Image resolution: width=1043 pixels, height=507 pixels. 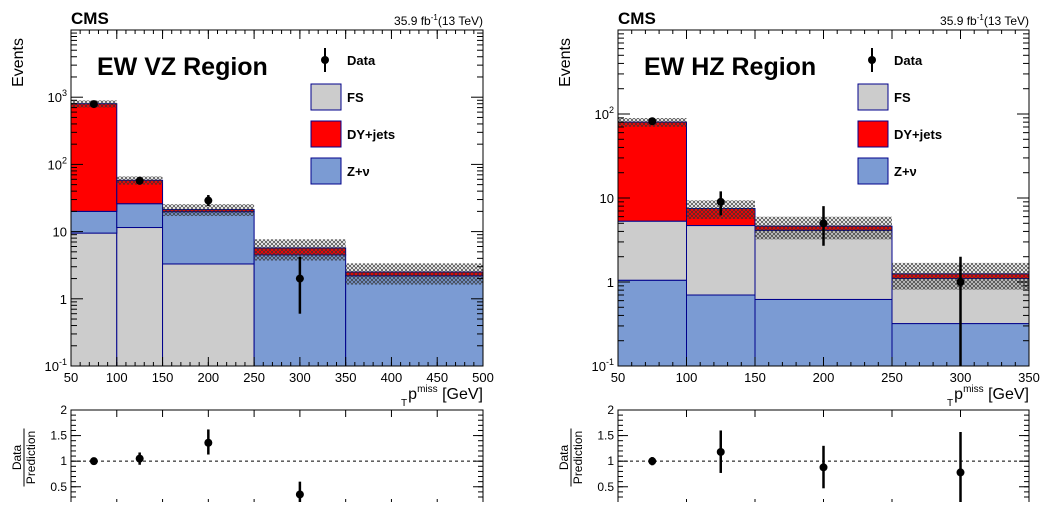 What do you see at coordinates (325, 60) in the screenshot?
I see `legend-data-marker` at bounding box center [325, 60].